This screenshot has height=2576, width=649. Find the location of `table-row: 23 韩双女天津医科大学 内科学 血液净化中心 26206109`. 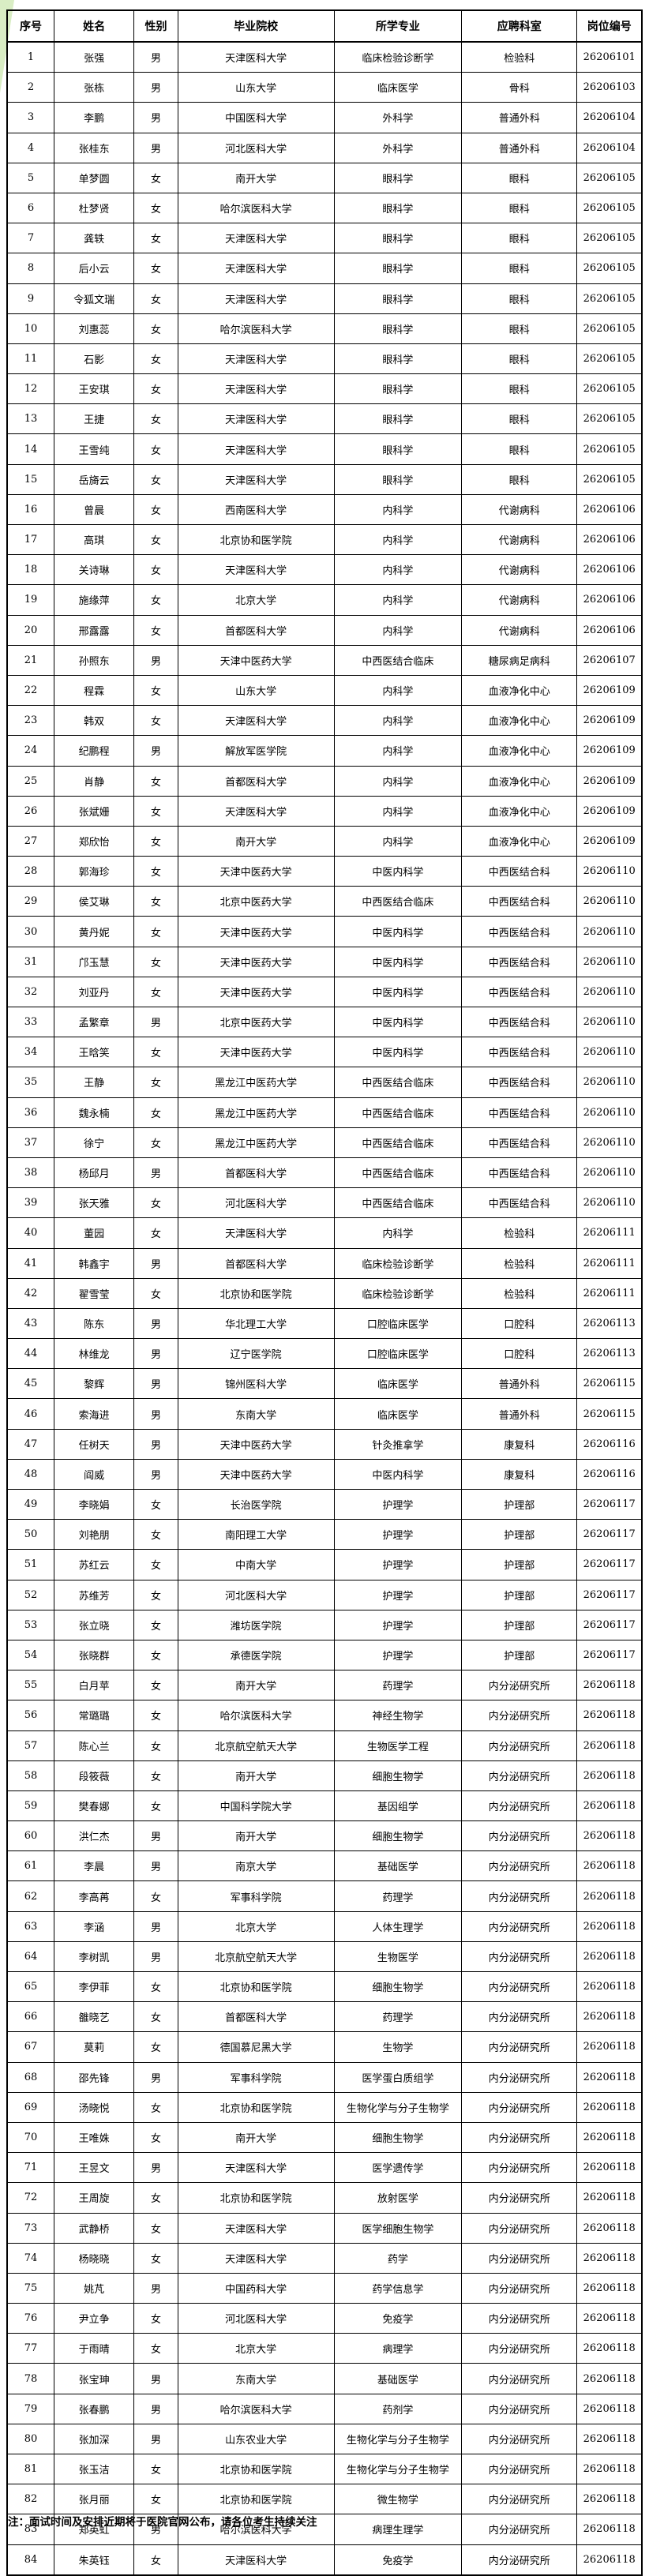

table-row: 23 韩双女天津医科大学 内科学 血液净化中心 26206109 is located at coordinates (324, 721).